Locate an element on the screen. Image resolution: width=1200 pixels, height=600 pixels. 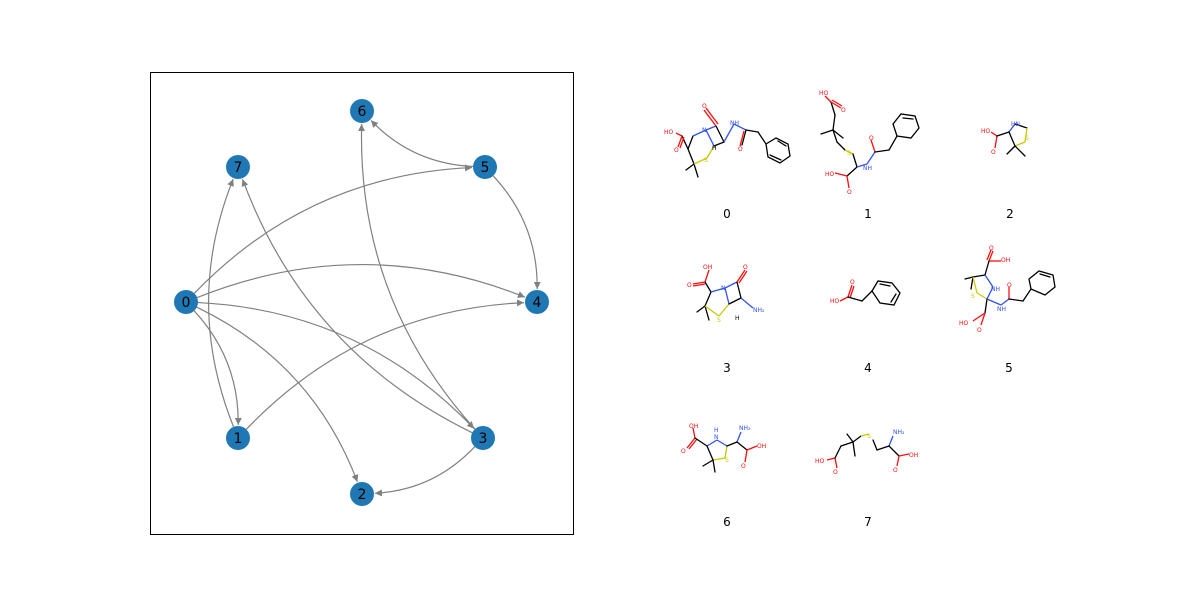
node-label: 6 is located at coordinates (362, 112).